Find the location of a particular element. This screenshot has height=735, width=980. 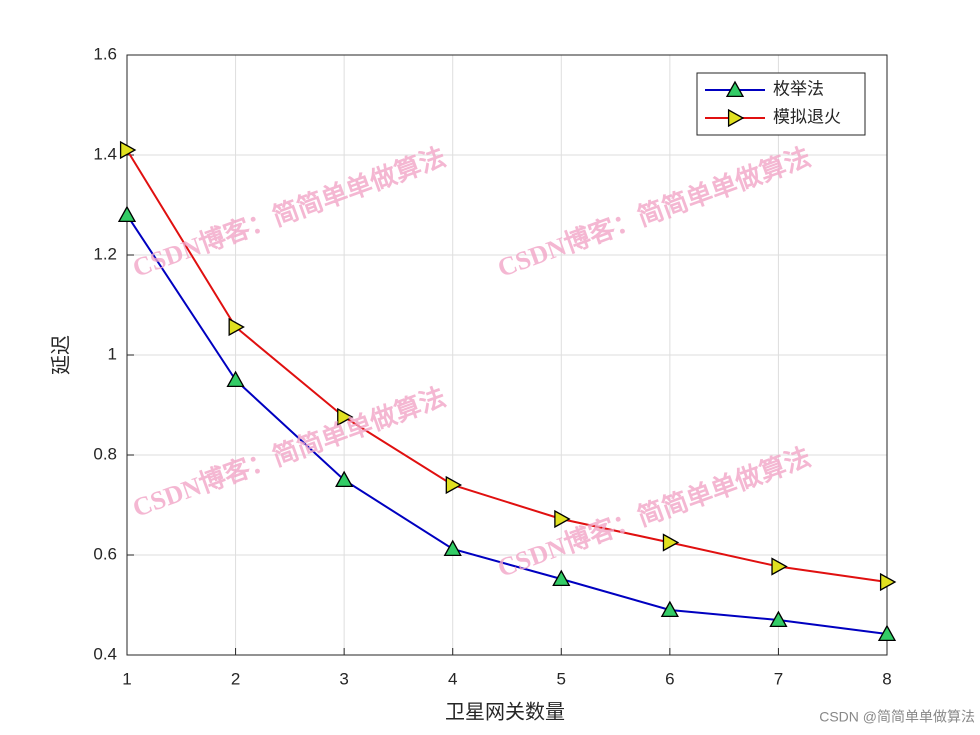

y-tick-label: 0.4 is located at coordinates (105, 653).